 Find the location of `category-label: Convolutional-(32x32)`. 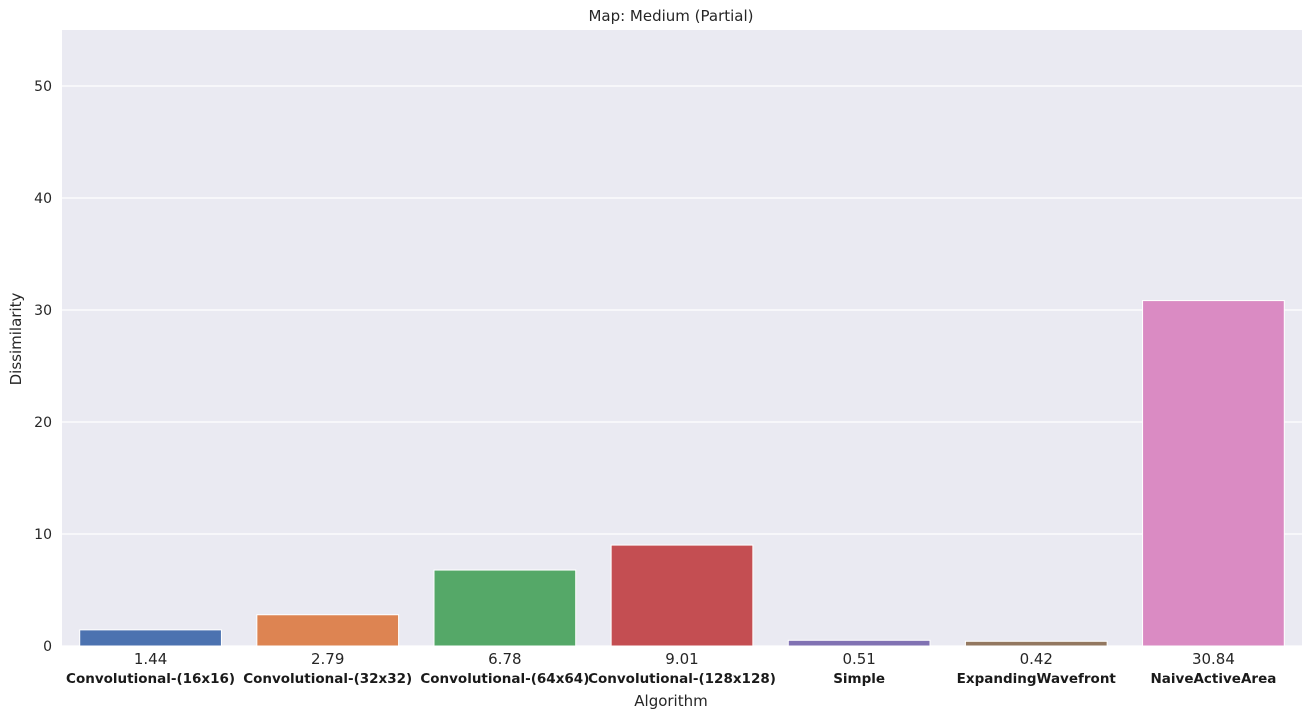

category-label: Convolutional-(32x32) is located at coordinates (327, 679).